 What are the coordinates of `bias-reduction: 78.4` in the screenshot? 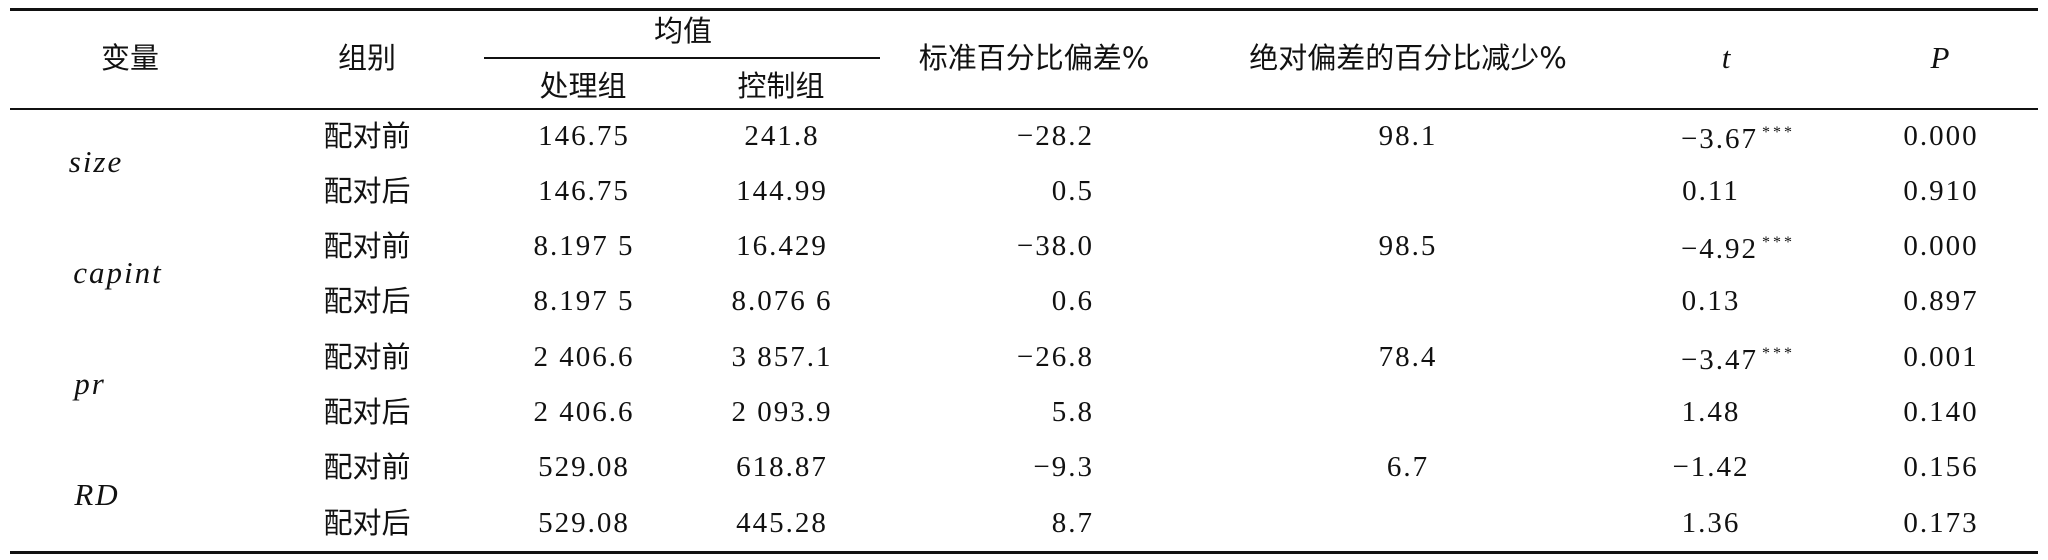 It's located at (1408, 357).